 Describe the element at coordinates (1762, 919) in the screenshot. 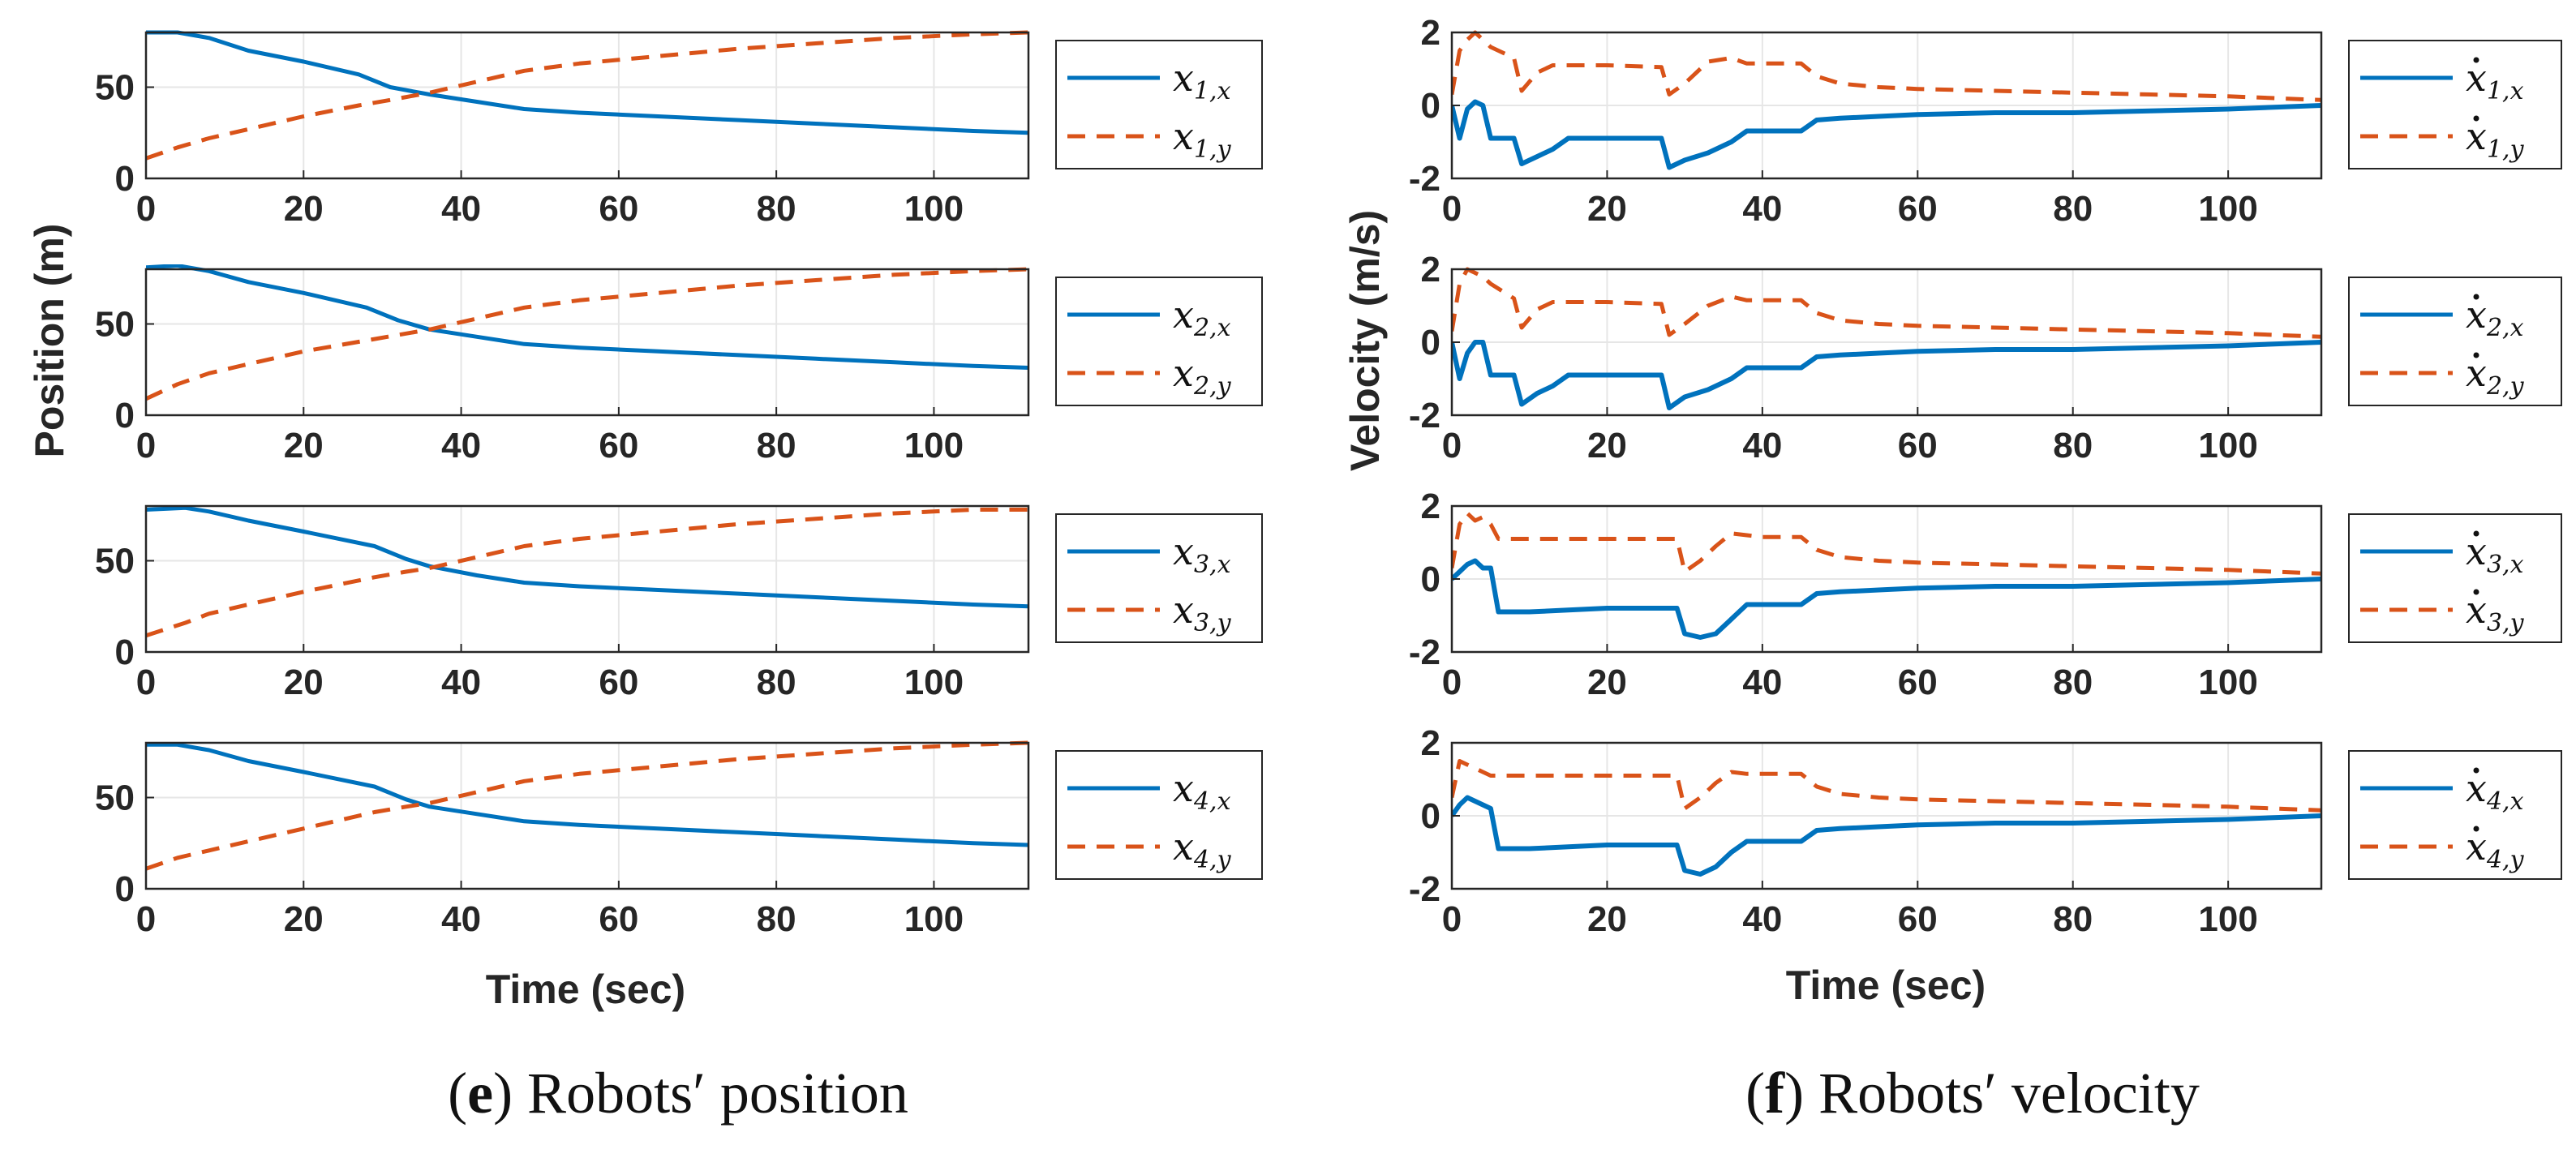

I see `panel-f-robot4-xtick-40: 40` at that location.